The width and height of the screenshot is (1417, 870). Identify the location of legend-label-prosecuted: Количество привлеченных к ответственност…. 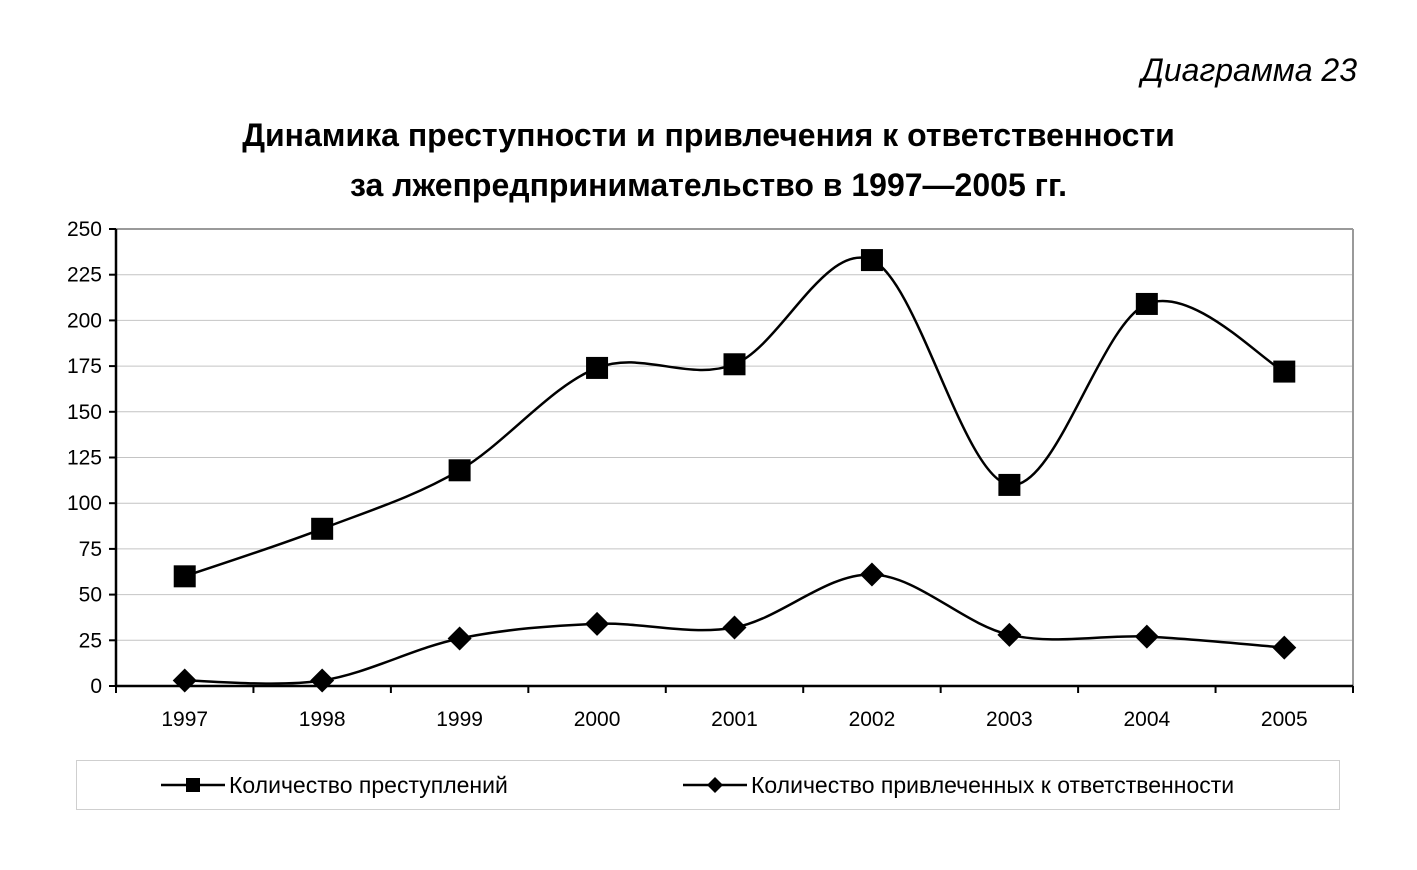
(993, 784).